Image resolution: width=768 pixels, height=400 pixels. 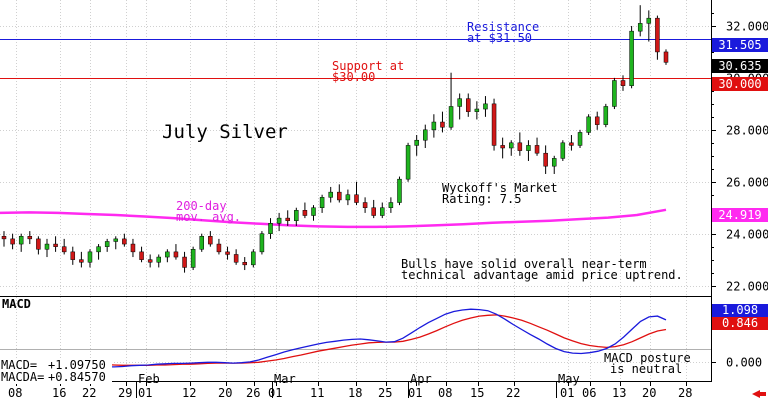 I want to click on x-tick-label: 06, so click(x=589, y=393).